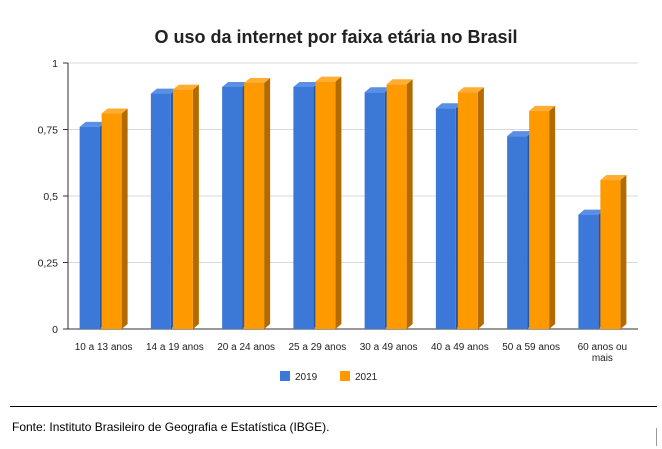 Image resolution: width=662 pixels, height=449 pixels. What do you see at coordinates (333, 406) in the screenshot?
I see `footer-divider` at bounding box center [333, 406].